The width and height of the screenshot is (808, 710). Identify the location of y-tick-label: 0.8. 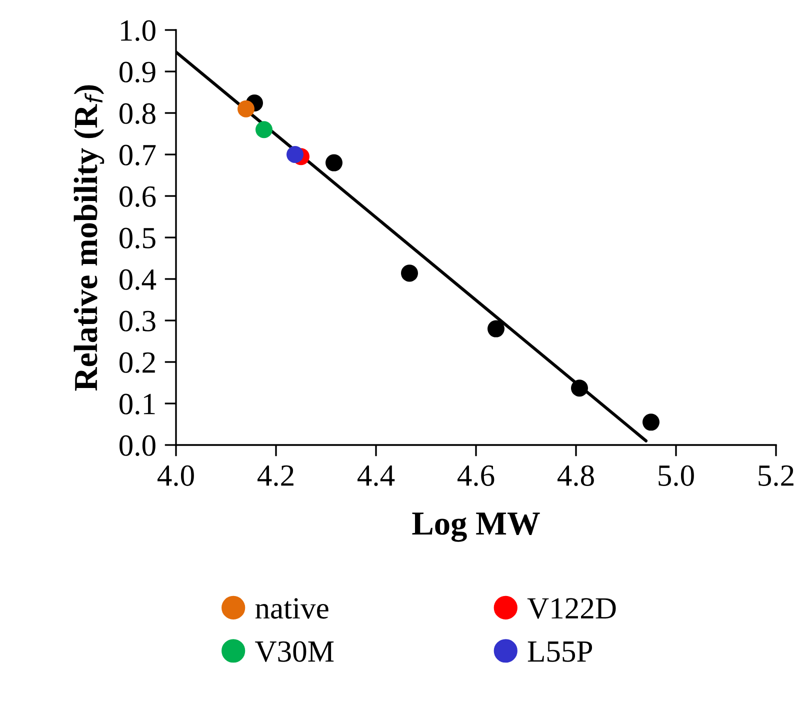
(138, 113).